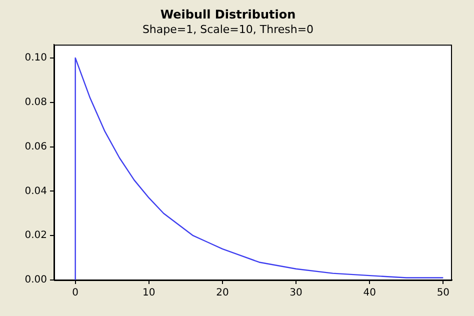  What do you see at coordinates (228, 29) in the screenshot?
I see `chart-subtitle: Shape=1, Scale=10, Thresh=0` at bounding box center [228, 29].